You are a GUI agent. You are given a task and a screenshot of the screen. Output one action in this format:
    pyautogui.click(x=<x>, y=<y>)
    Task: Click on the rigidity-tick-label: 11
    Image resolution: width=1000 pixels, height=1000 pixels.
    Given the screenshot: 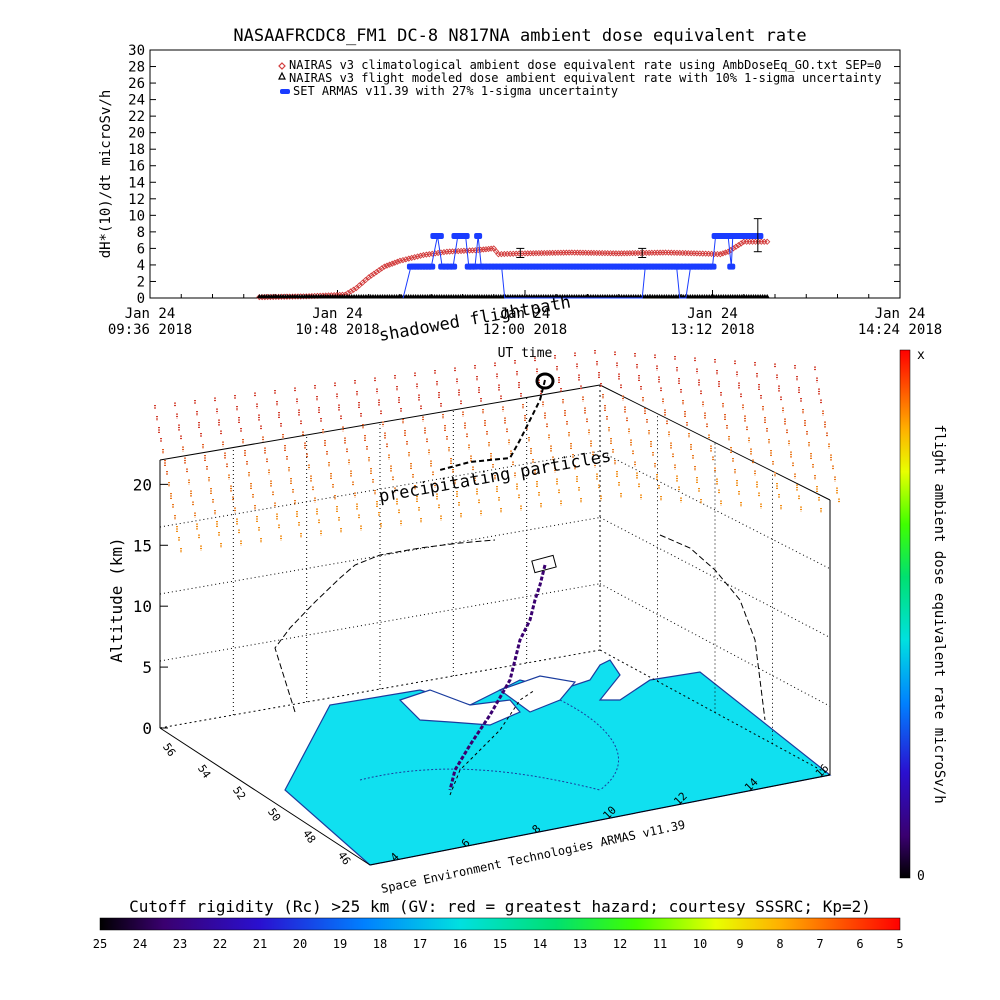 What is the action you would take?
    pyautogui.click(x=660, y=944)
    